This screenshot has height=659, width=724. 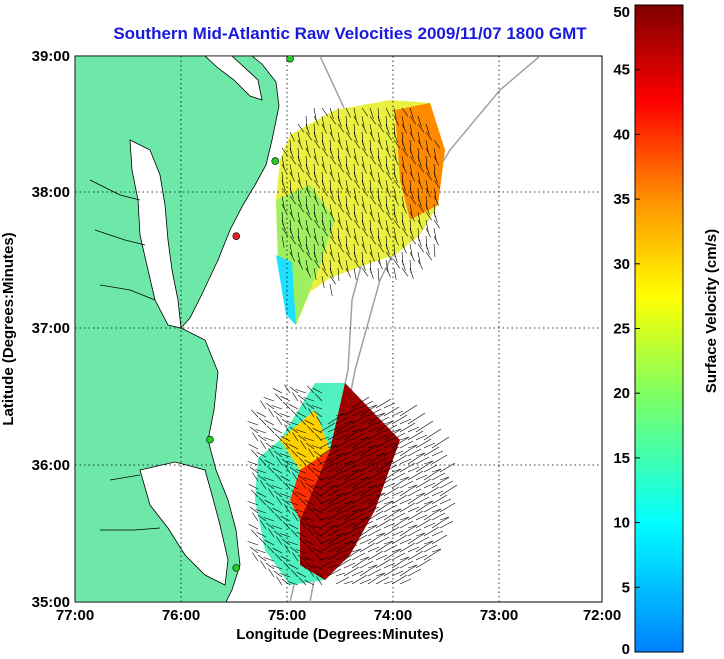 I want to click on colorbar-tick-label: 40, so click(x=621, y=134).